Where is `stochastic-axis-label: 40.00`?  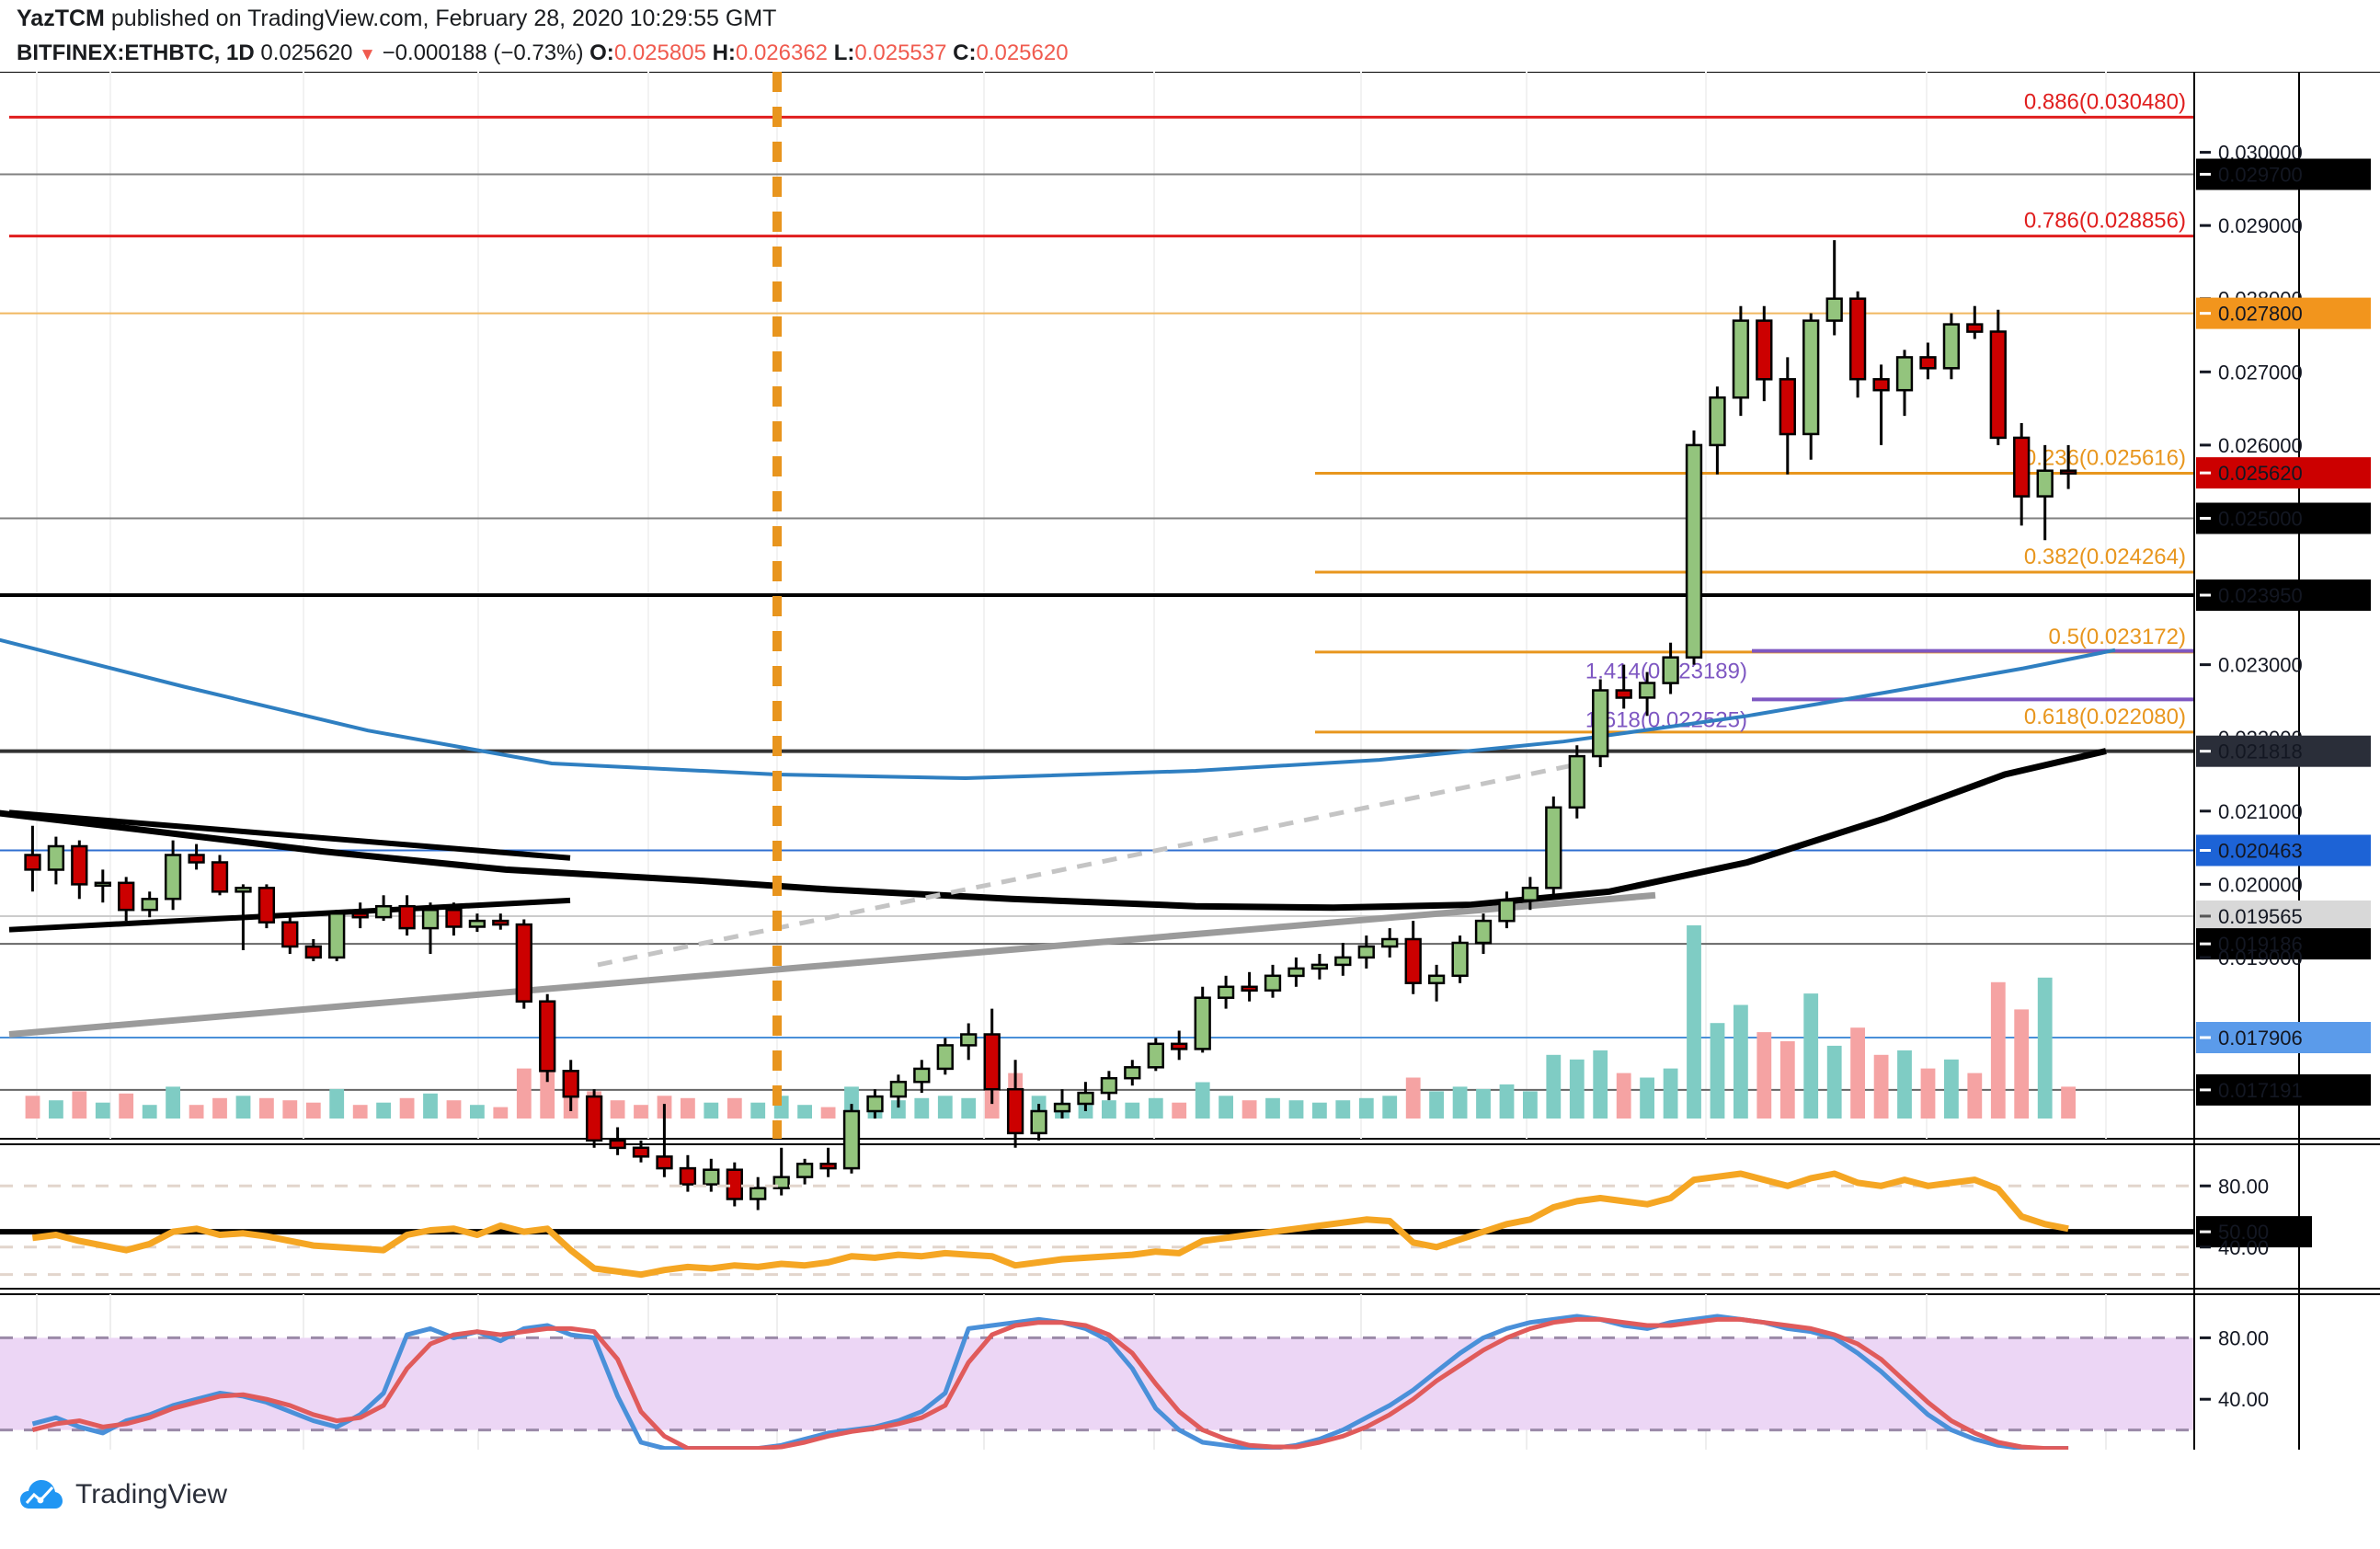 stochastic-axis-label: 40.00 is located at coordinates (2243, 1400).